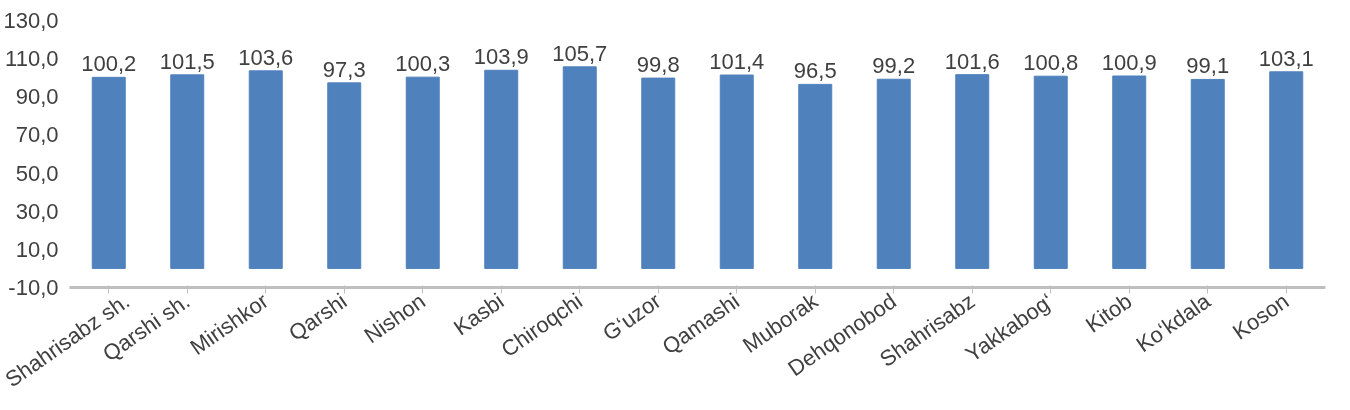 This screenshot has height=410, width=1350. What do you see at coordinates (37, 135) in the screenshot?
I see `y-tick-label: 70,0` at bounding box center [37, 135].